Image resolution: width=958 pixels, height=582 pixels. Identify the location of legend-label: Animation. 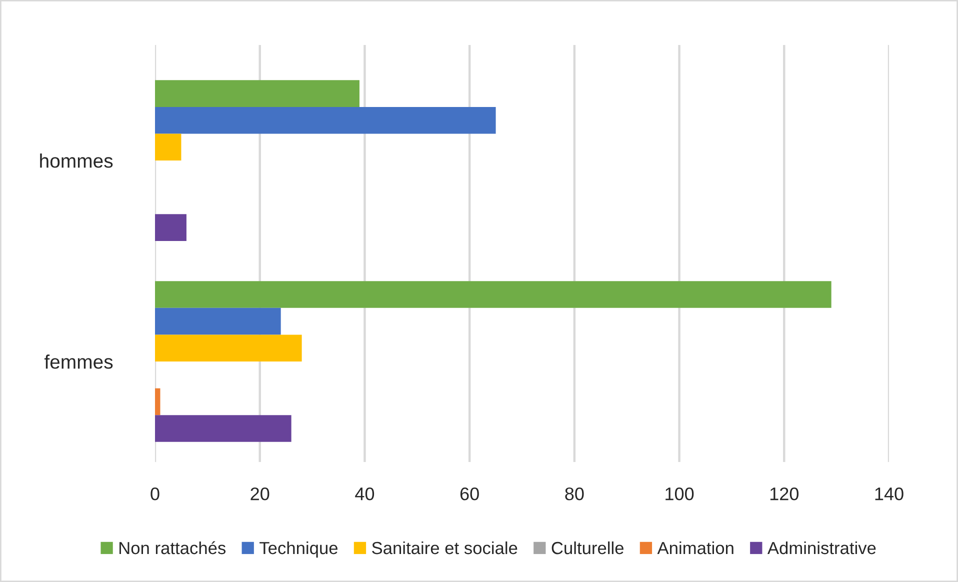
(695, 547).